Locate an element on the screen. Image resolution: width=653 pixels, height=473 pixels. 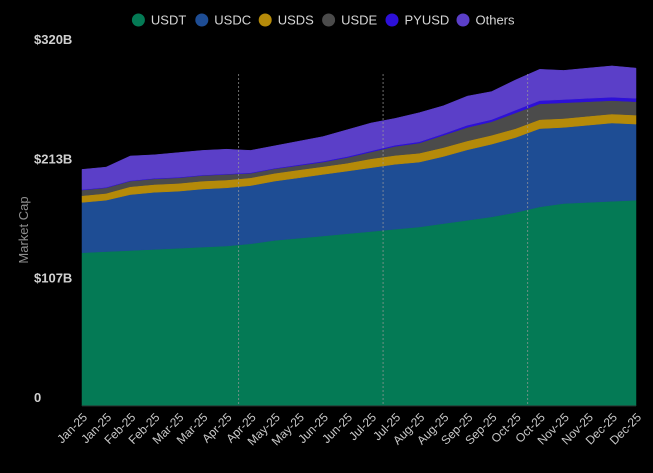
legend-label: USDE is located at coordinates (359, 20).